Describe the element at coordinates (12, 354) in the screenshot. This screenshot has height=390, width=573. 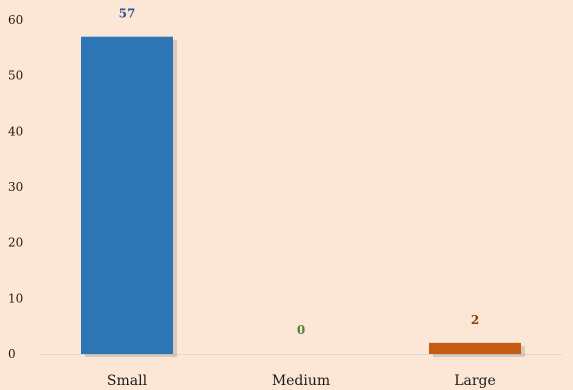
I see `y-tick-label: 0` at that location.